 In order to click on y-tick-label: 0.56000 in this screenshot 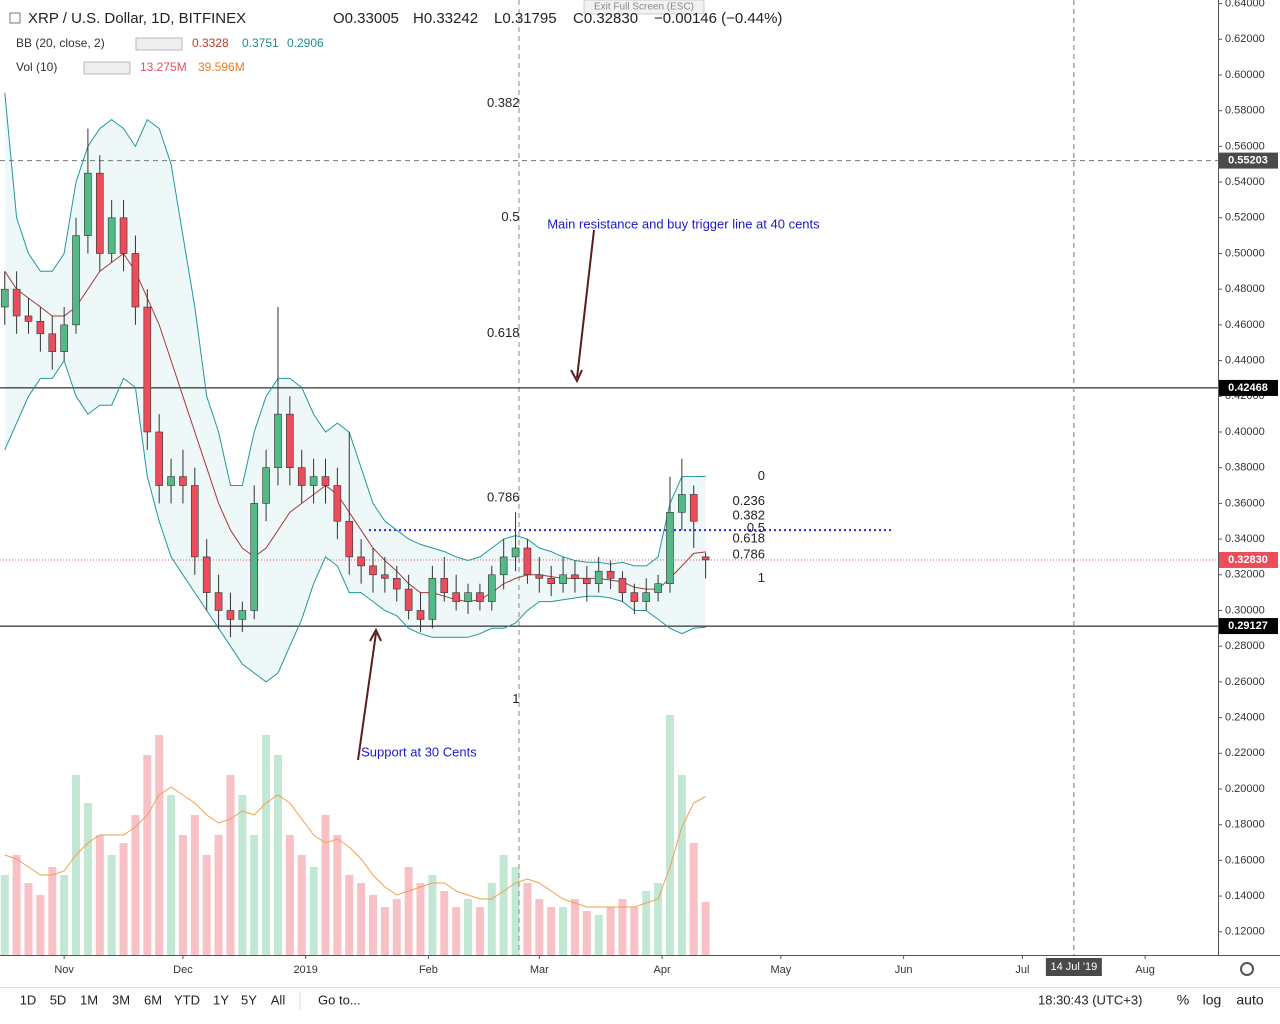, I will do `click(1245, 146)`.